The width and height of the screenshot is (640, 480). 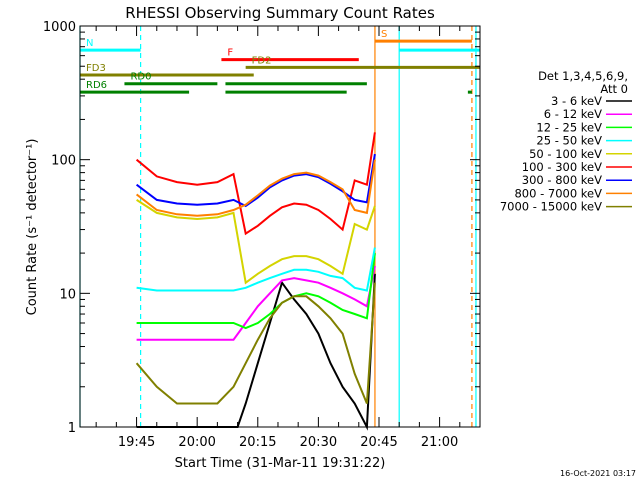 What do you see at coordinates (255, 188) in the screenshot?
I see `series-line-800-7000-kev` at bounding box center [255, 188].